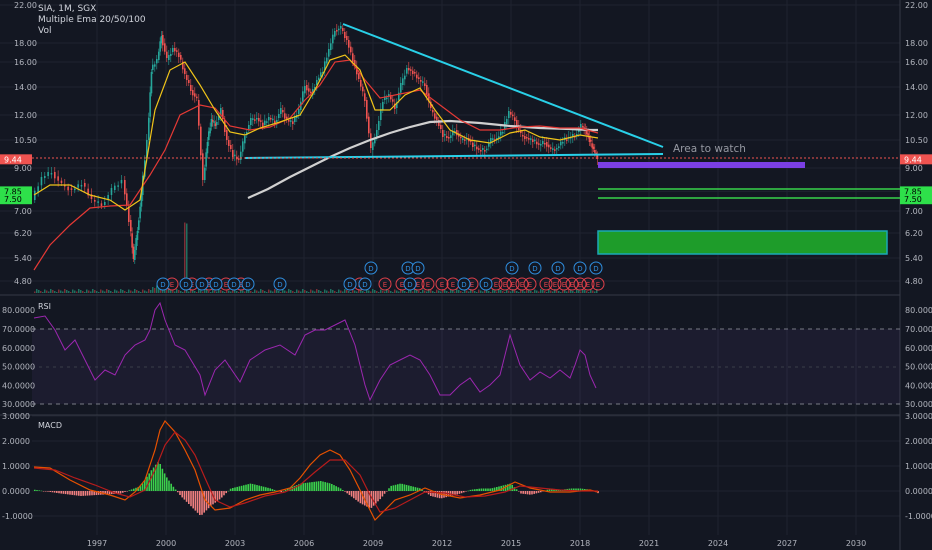 Image resolution: width=932 pixels, height=550 pixels. What do you see at coordinates (503, 85) in the screenshot?
I see `descending-trendline` at bounding box center [503, 85].